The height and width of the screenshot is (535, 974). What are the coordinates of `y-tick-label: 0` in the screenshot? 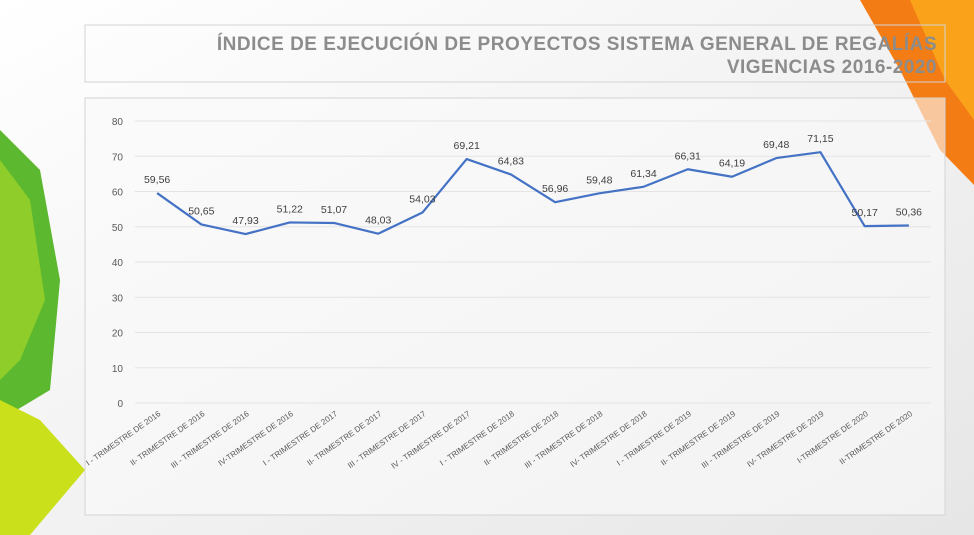 It's located at (120, 404).